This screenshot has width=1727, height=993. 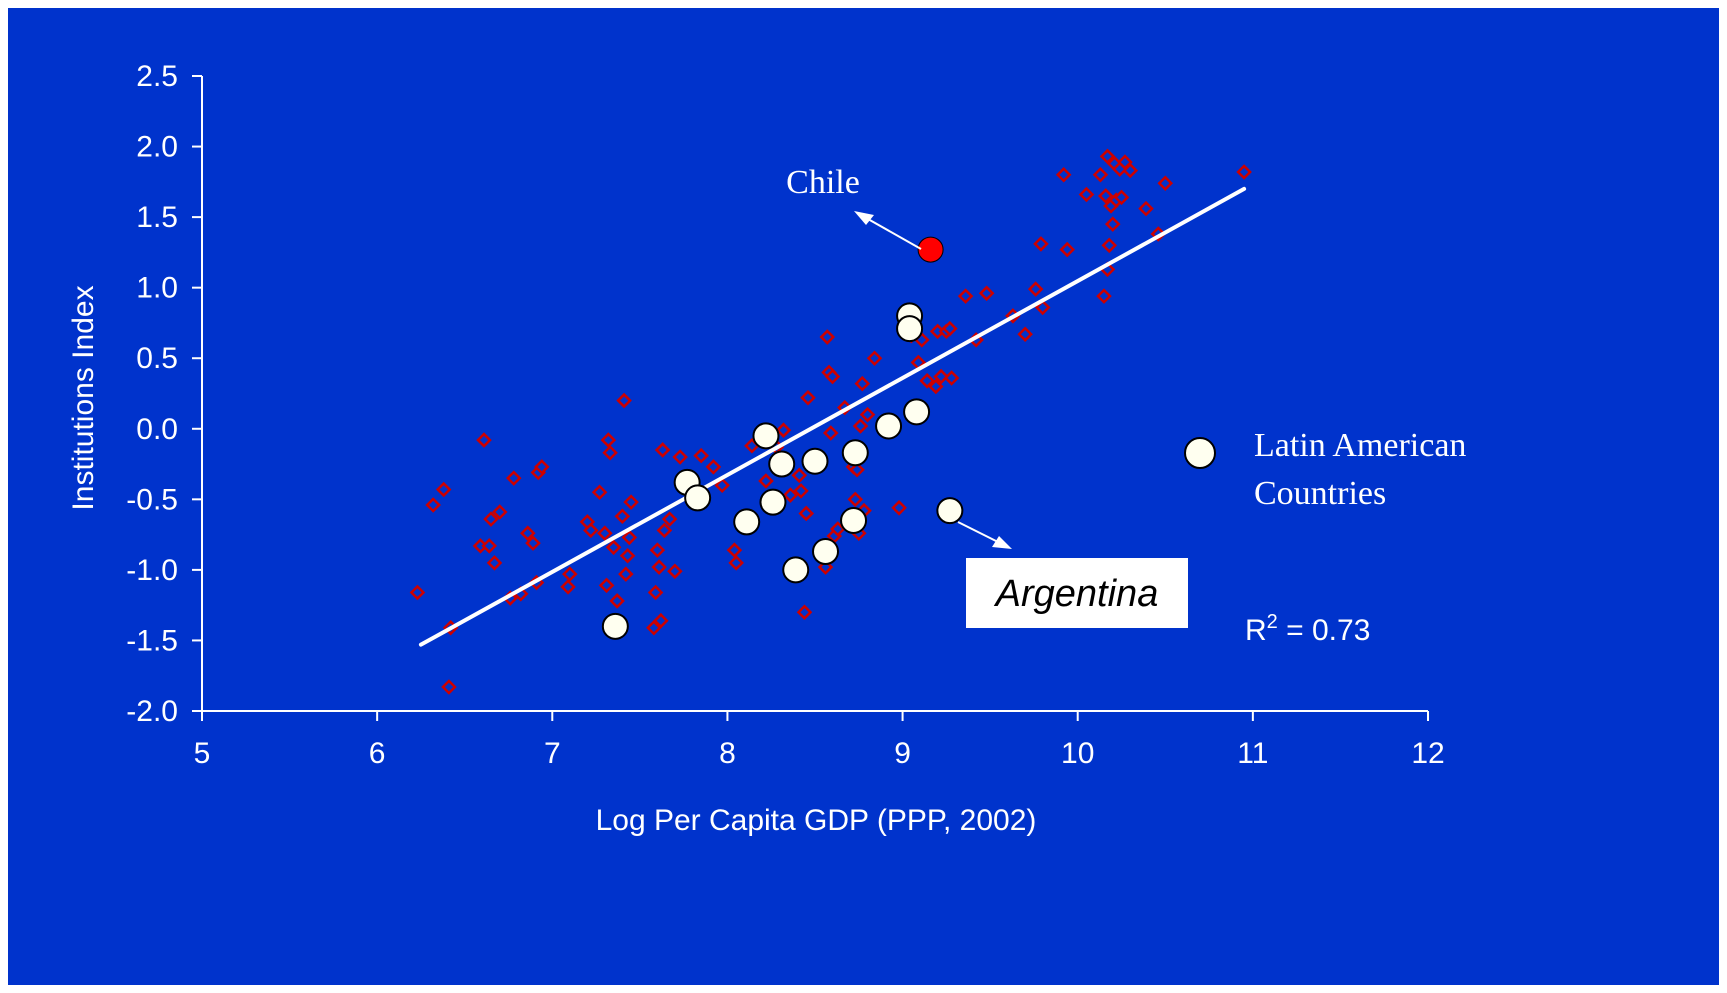 I want to click on y-tick-label: 1.5, so click(x=157, y=217).